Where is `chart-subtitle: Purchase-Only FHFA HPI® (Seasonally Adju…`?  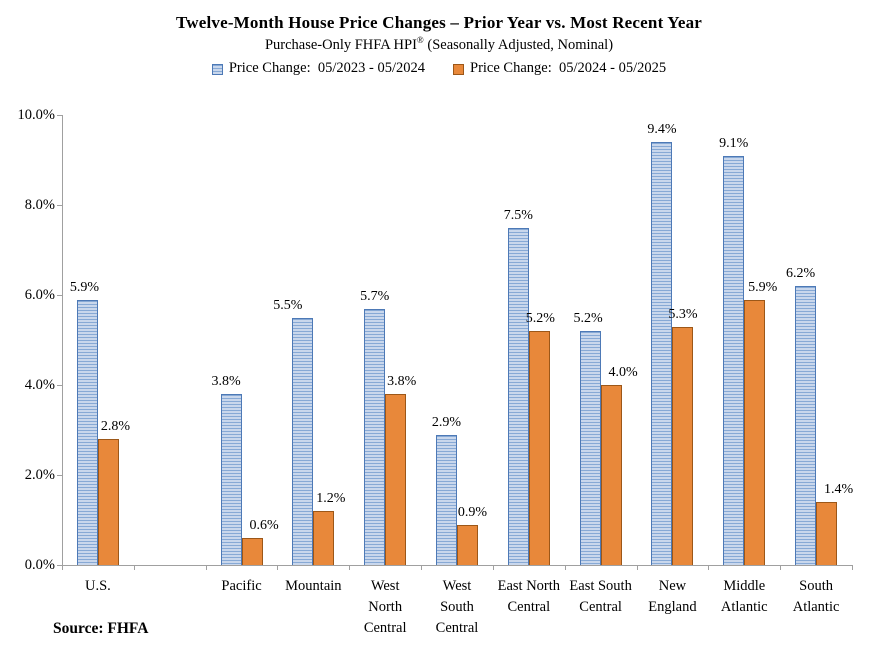
chart-subtitle: Purchase-Only FHFA HPI® (Seasonally Adju… is located at coordinates (439, 44).